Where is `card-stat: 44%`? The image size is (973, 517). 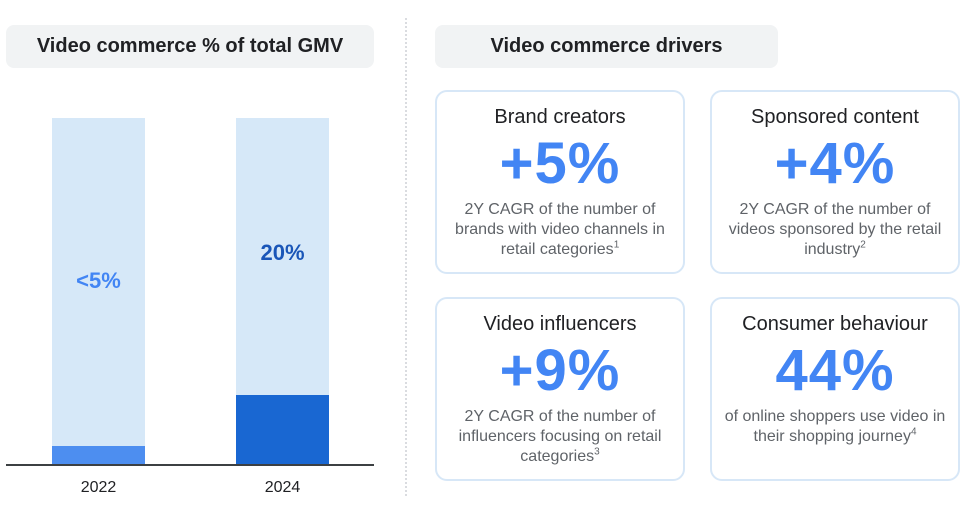
card-stat: 44% is located at coordinates (835, 370).